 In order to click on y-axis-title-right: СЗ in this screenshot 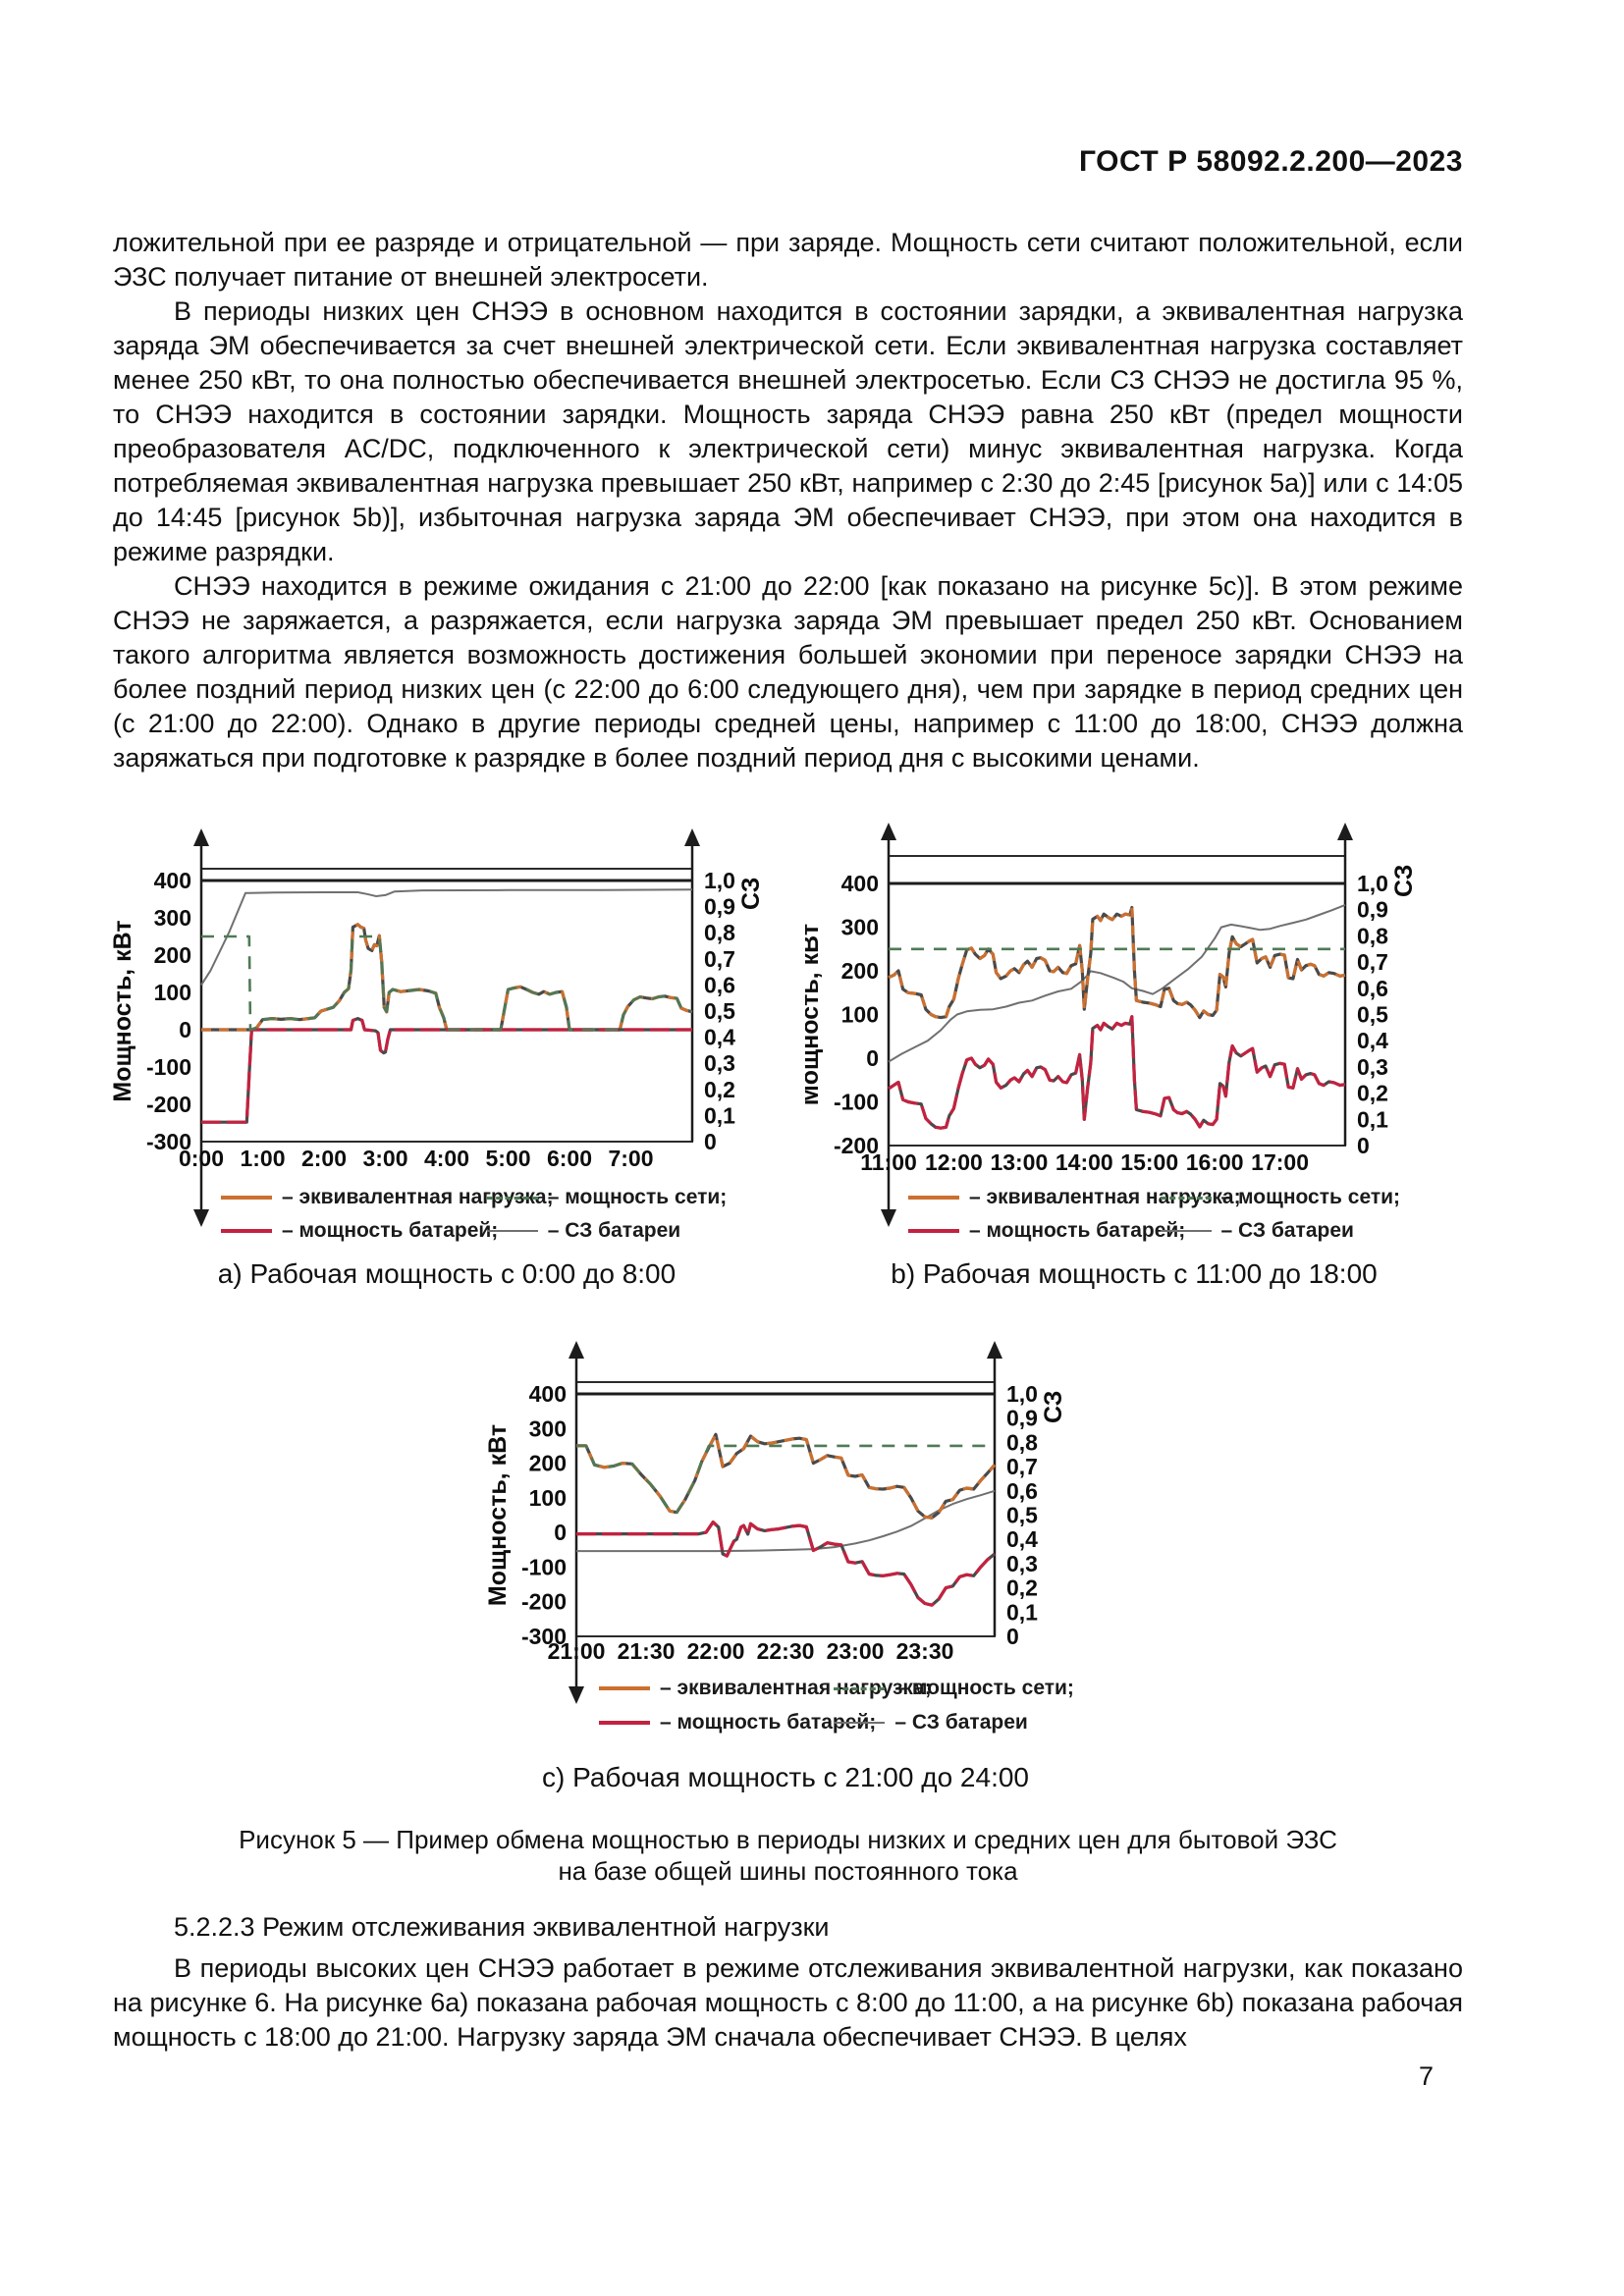, I will do `click(1053, 1407)`.